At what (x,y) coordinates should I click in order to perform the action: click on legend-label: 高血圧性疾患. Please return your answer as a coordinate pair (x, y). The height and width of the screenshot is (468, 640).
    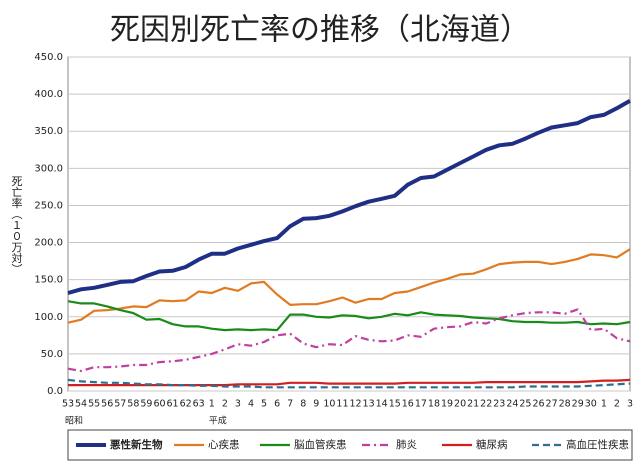
    Looking at the image, I should click on (597, 444).